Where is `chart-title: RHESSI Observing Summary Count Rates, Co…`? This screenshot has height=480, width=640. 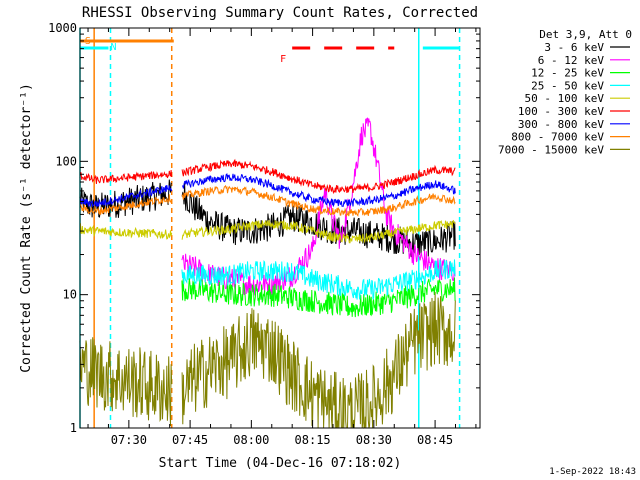 chart-title: RHESSI Observing Summary Count Rates, Co… is located at coordinates (280, 13).